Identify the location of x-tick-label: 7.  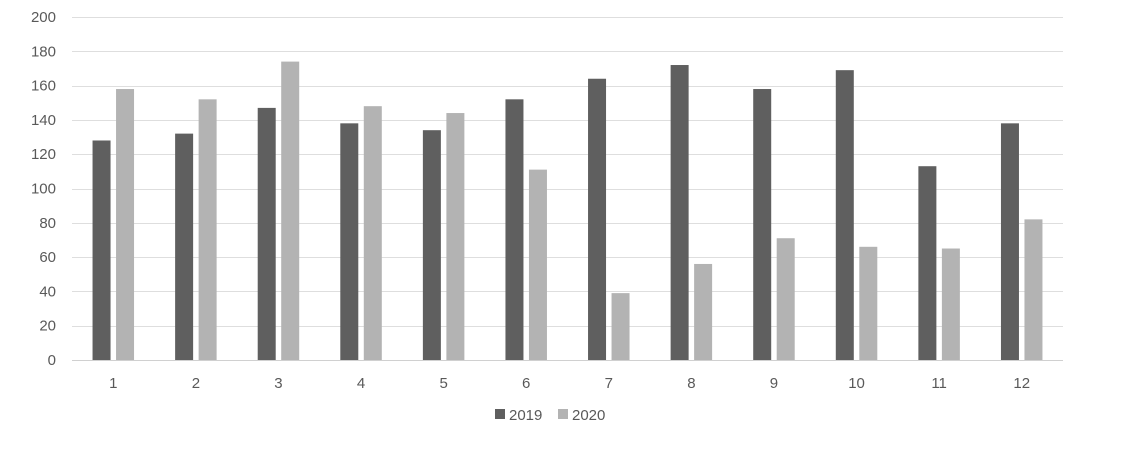
(609, 383).